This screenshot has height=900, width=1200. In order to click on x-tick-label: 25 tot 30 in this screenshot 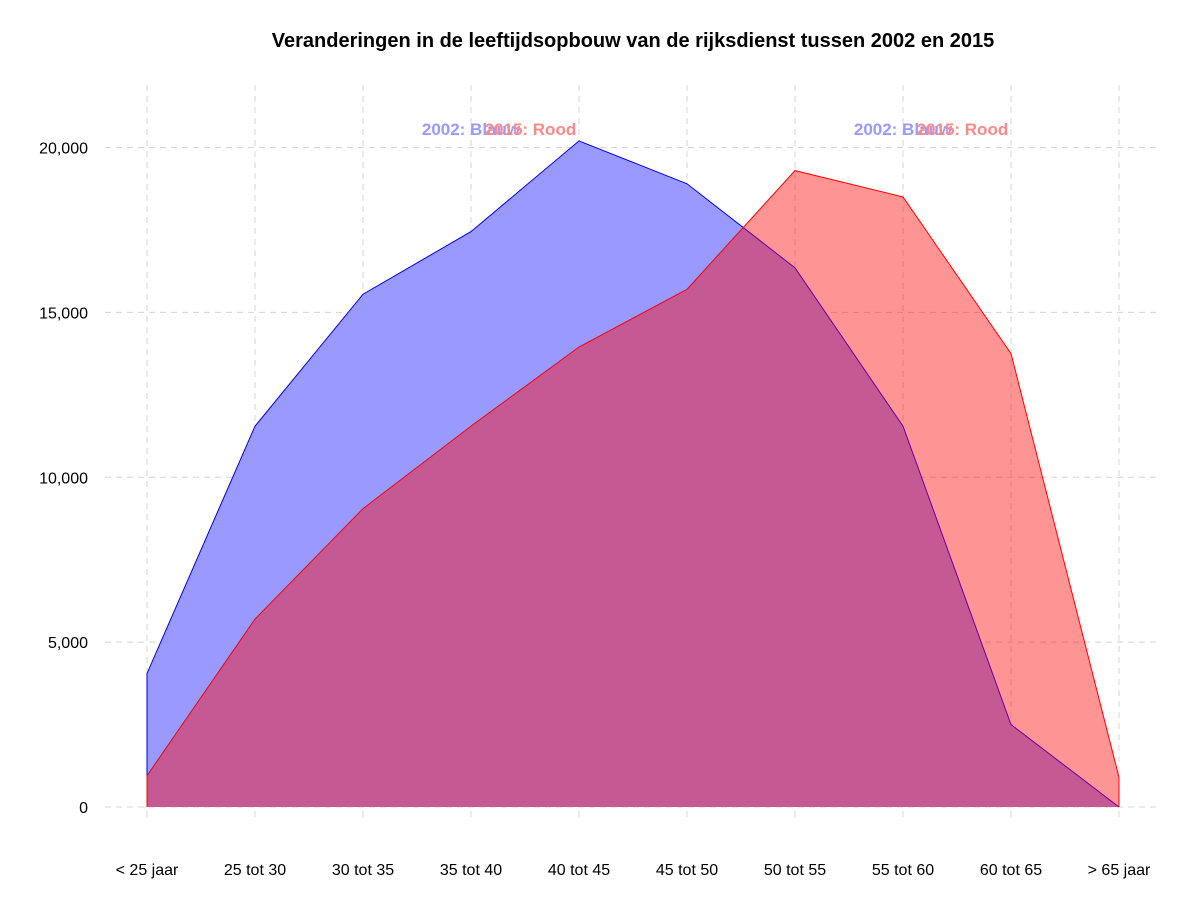, I will do `click(255, 870)`.